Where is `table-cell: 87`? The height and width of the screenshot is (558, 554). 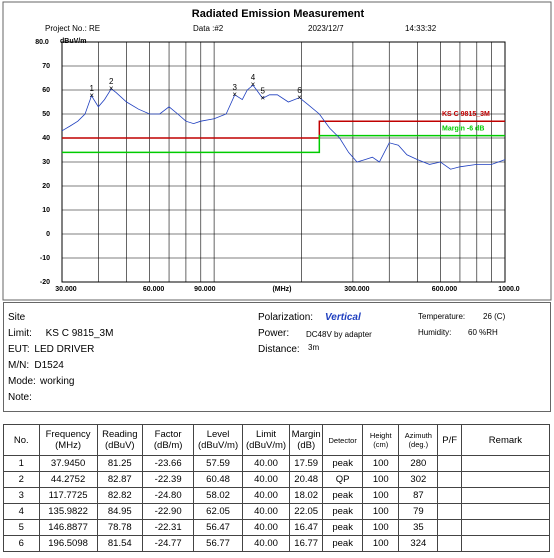
table-cell: 87 is located at coordinates (418, 495).